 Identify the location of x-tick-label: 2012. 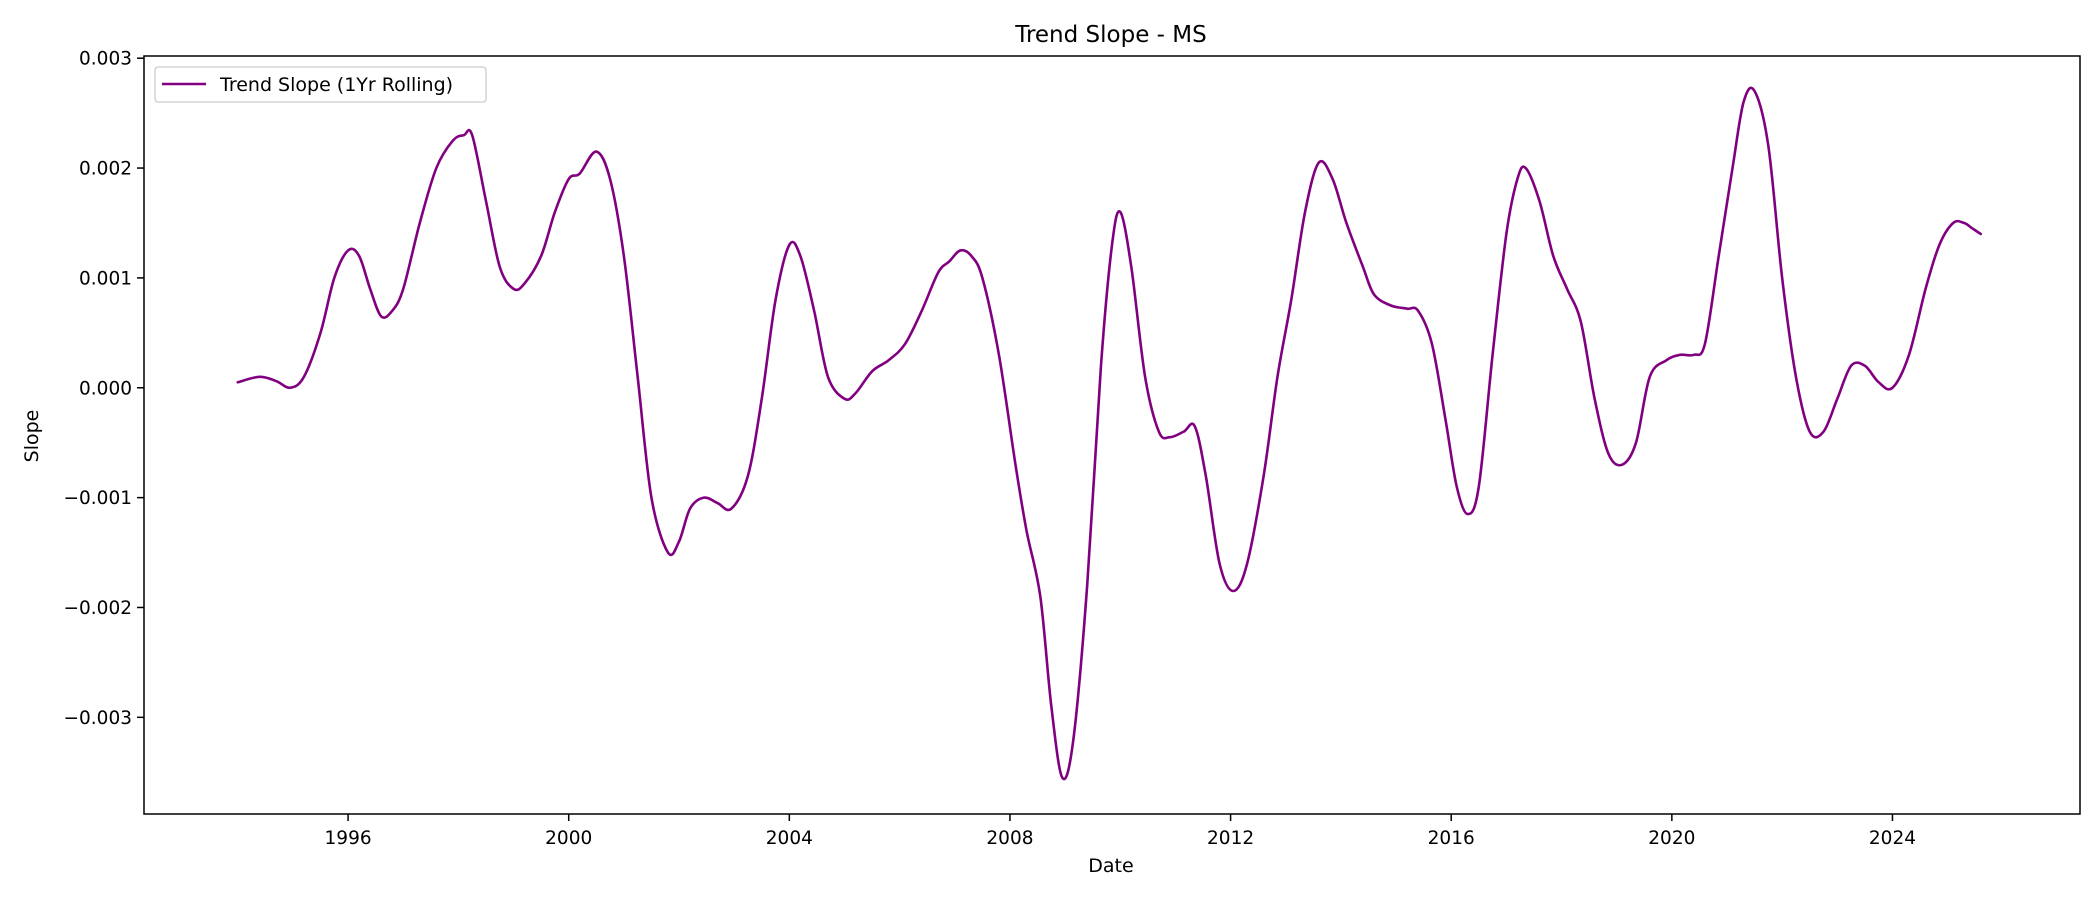
(1230, 838).